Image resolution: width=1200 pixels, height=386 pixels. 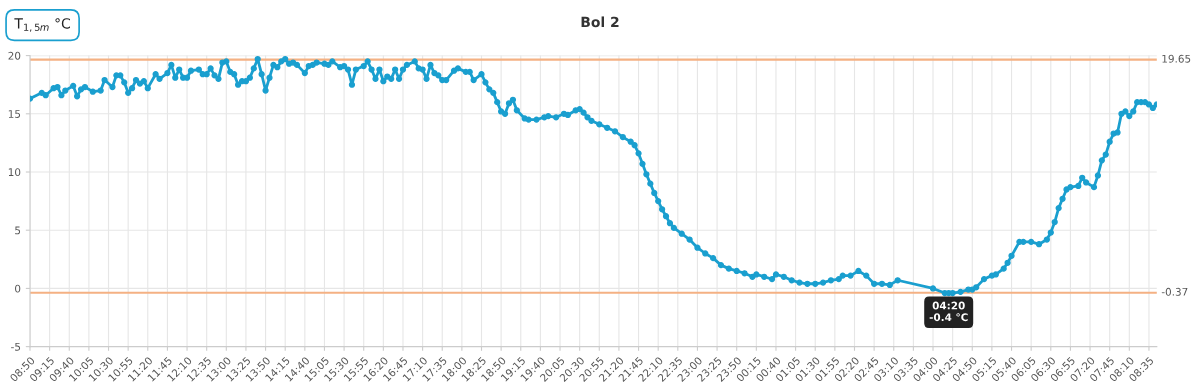 I want to click on y-tick-label: 15, so click(x=14, y=114).